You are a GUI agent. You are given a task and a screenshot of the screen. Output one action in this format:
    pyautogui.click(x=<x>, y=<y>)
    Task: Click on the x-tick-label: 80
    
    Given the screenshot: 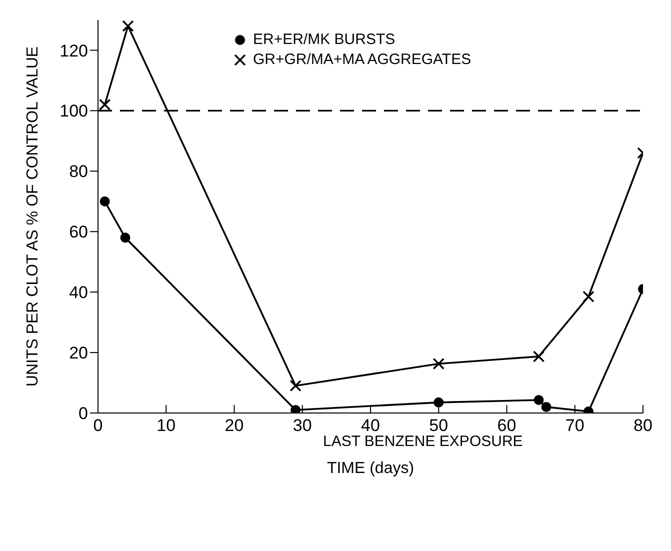 What is the action you would take?
    pyautogui.click(x=643, y=426)
    